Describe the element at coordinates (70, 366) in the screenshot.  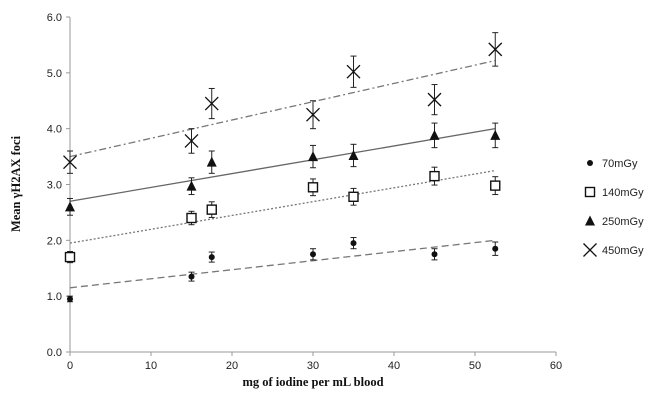
I see `x-tick-label: 0` at that location.